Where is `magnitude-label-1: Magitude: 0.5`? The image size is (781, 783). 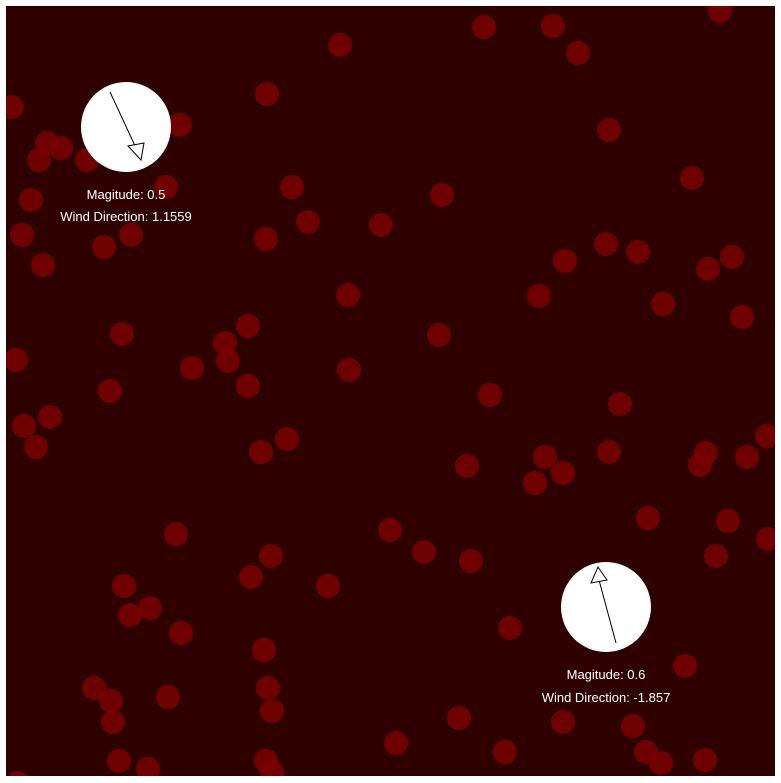
magnitude-label-1: Magitude: 0.5 is located at coordinates (126, 194).